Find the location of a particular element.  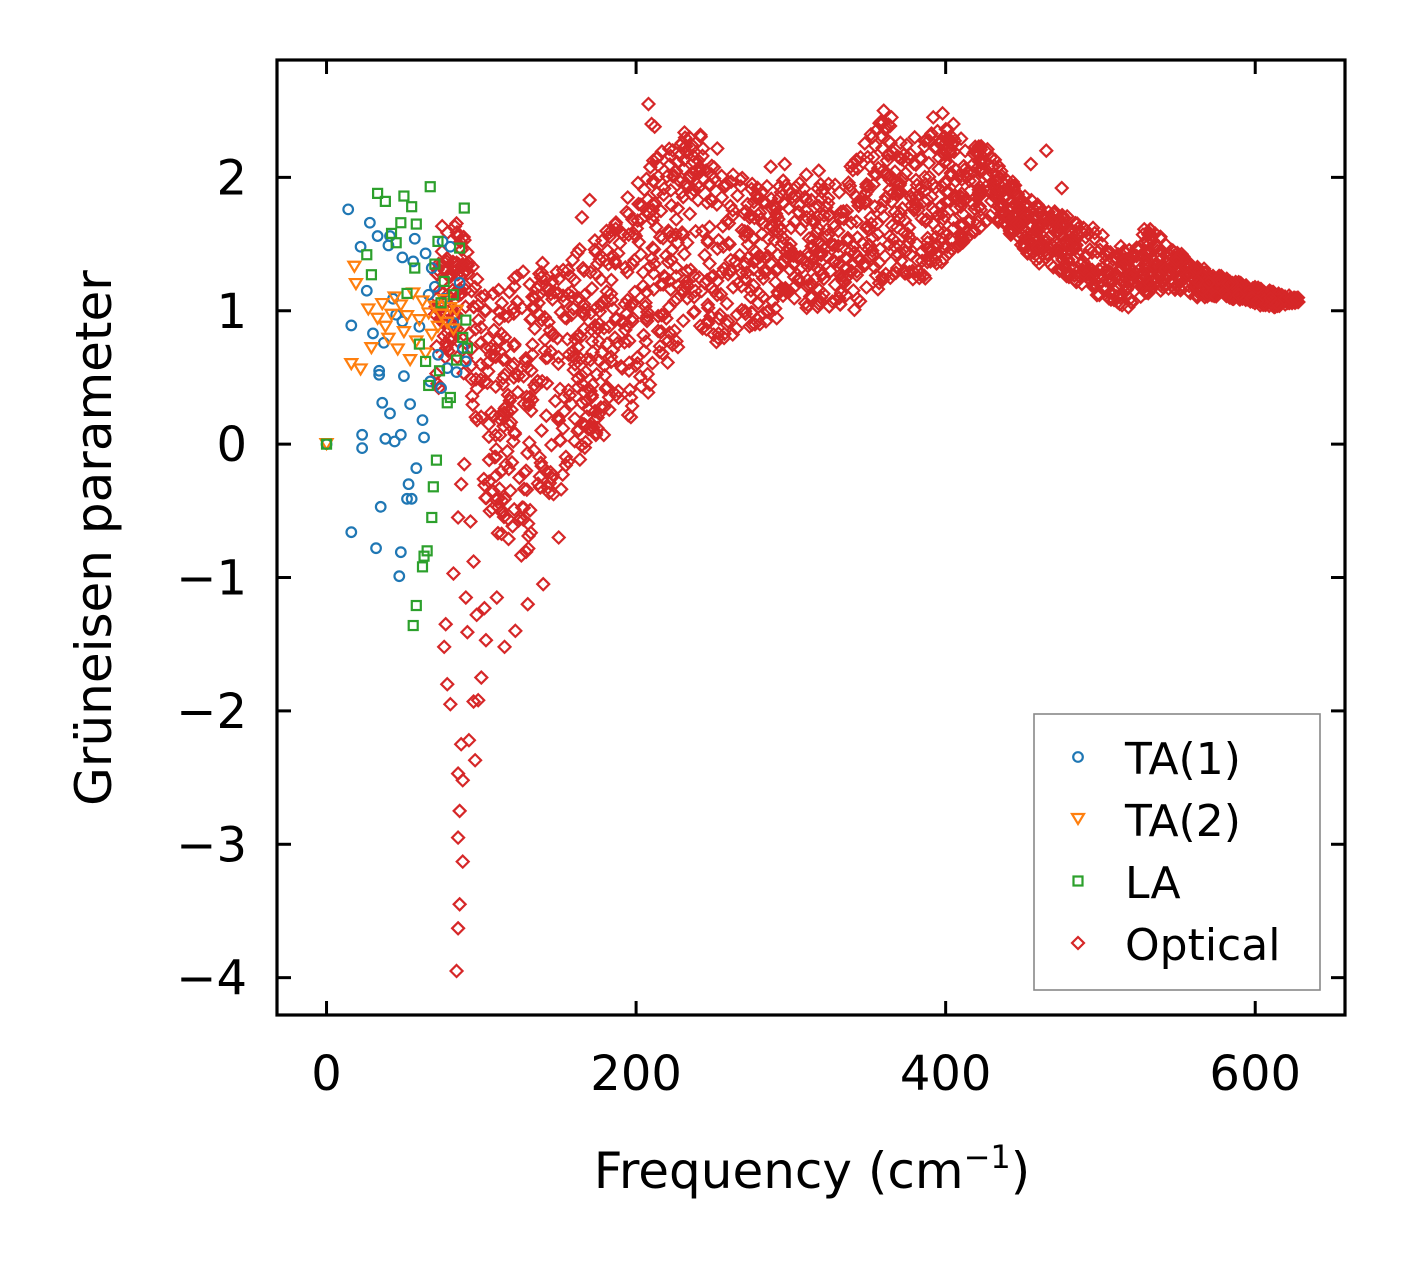

series-la is located at coordinates (396, 406).